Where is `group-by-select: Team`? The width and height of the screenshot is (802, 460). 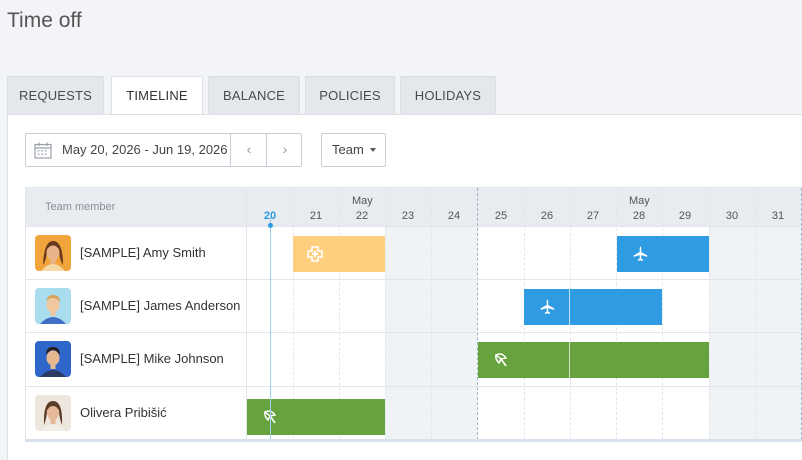
group-by-select: Team is located at coordinates (353, 150).